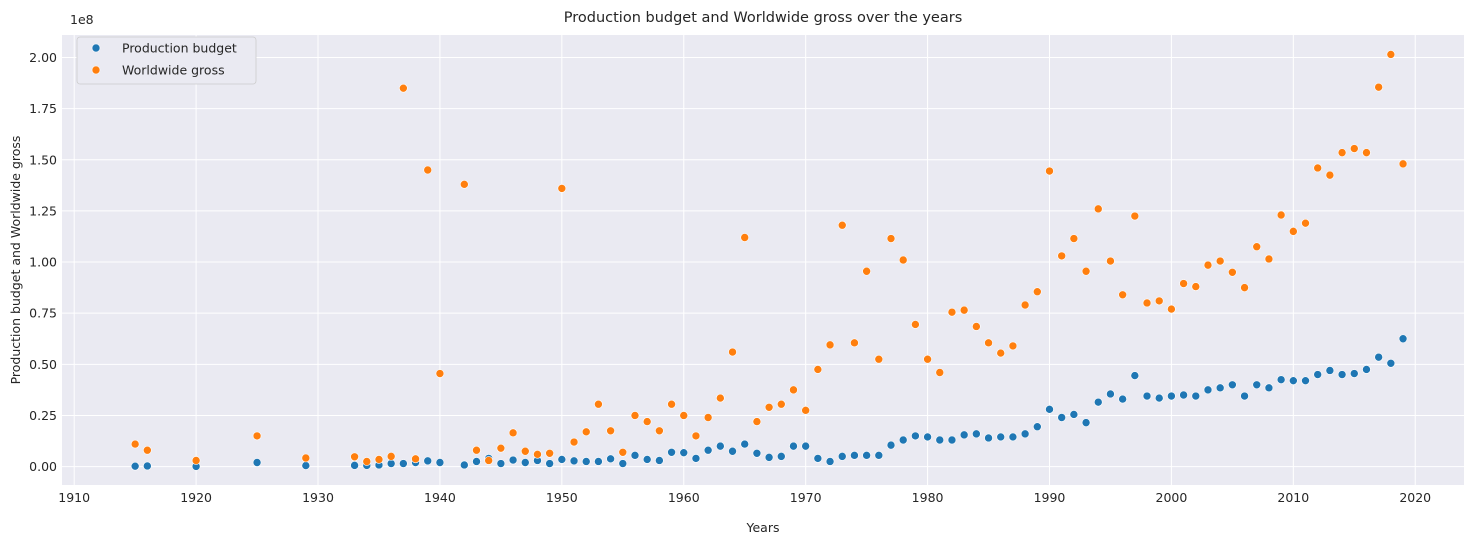 This screenshot has height=545, width=1475. Describe the element at coordinates (74, 497) in the screenshot. I see `x-tick-label: 1910` at that location.